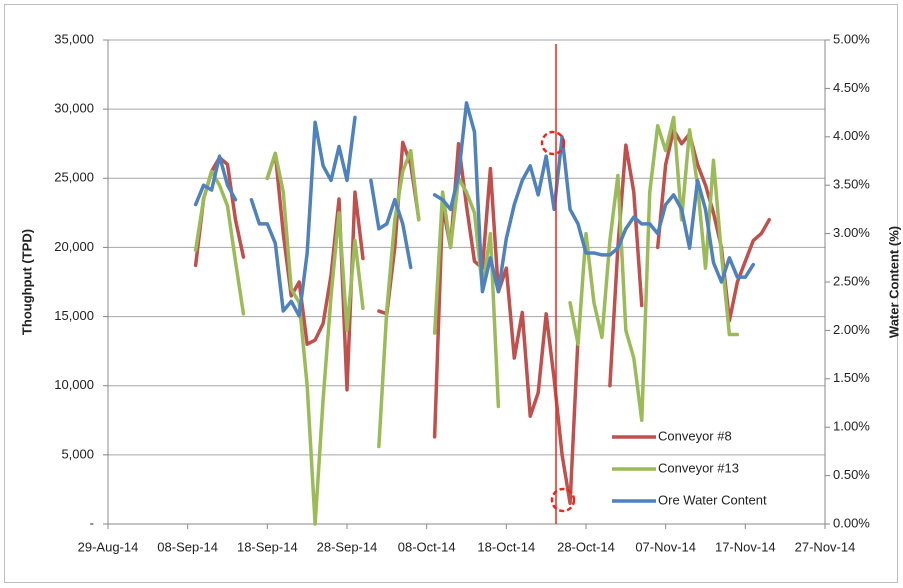 The image size is (903, 588). I want to click on y2-tick-label: 0.00%, so click(851, 522).